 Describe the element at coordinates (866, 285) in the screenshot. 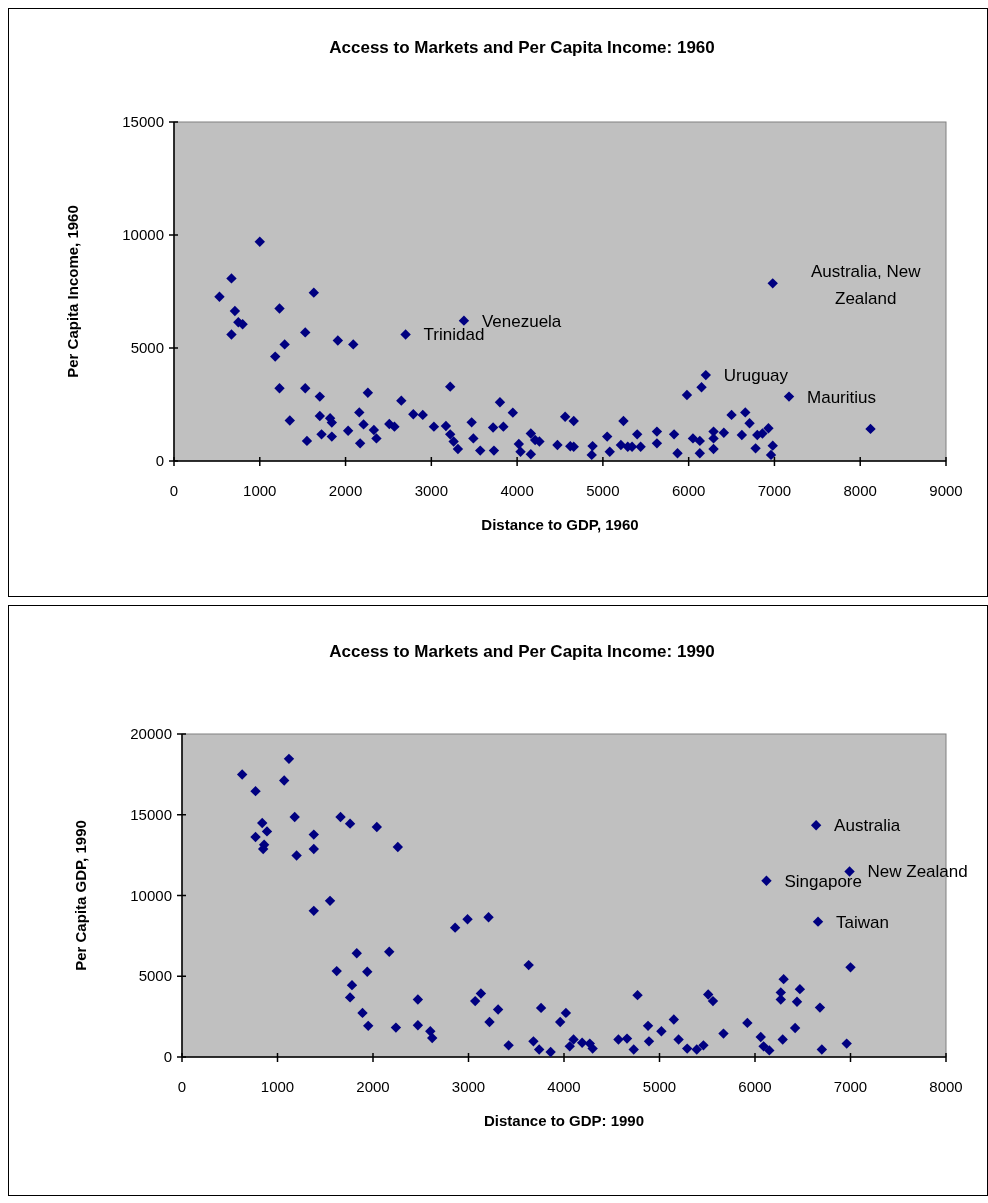

I see `annotation: Australia, New Zealand` at that location.